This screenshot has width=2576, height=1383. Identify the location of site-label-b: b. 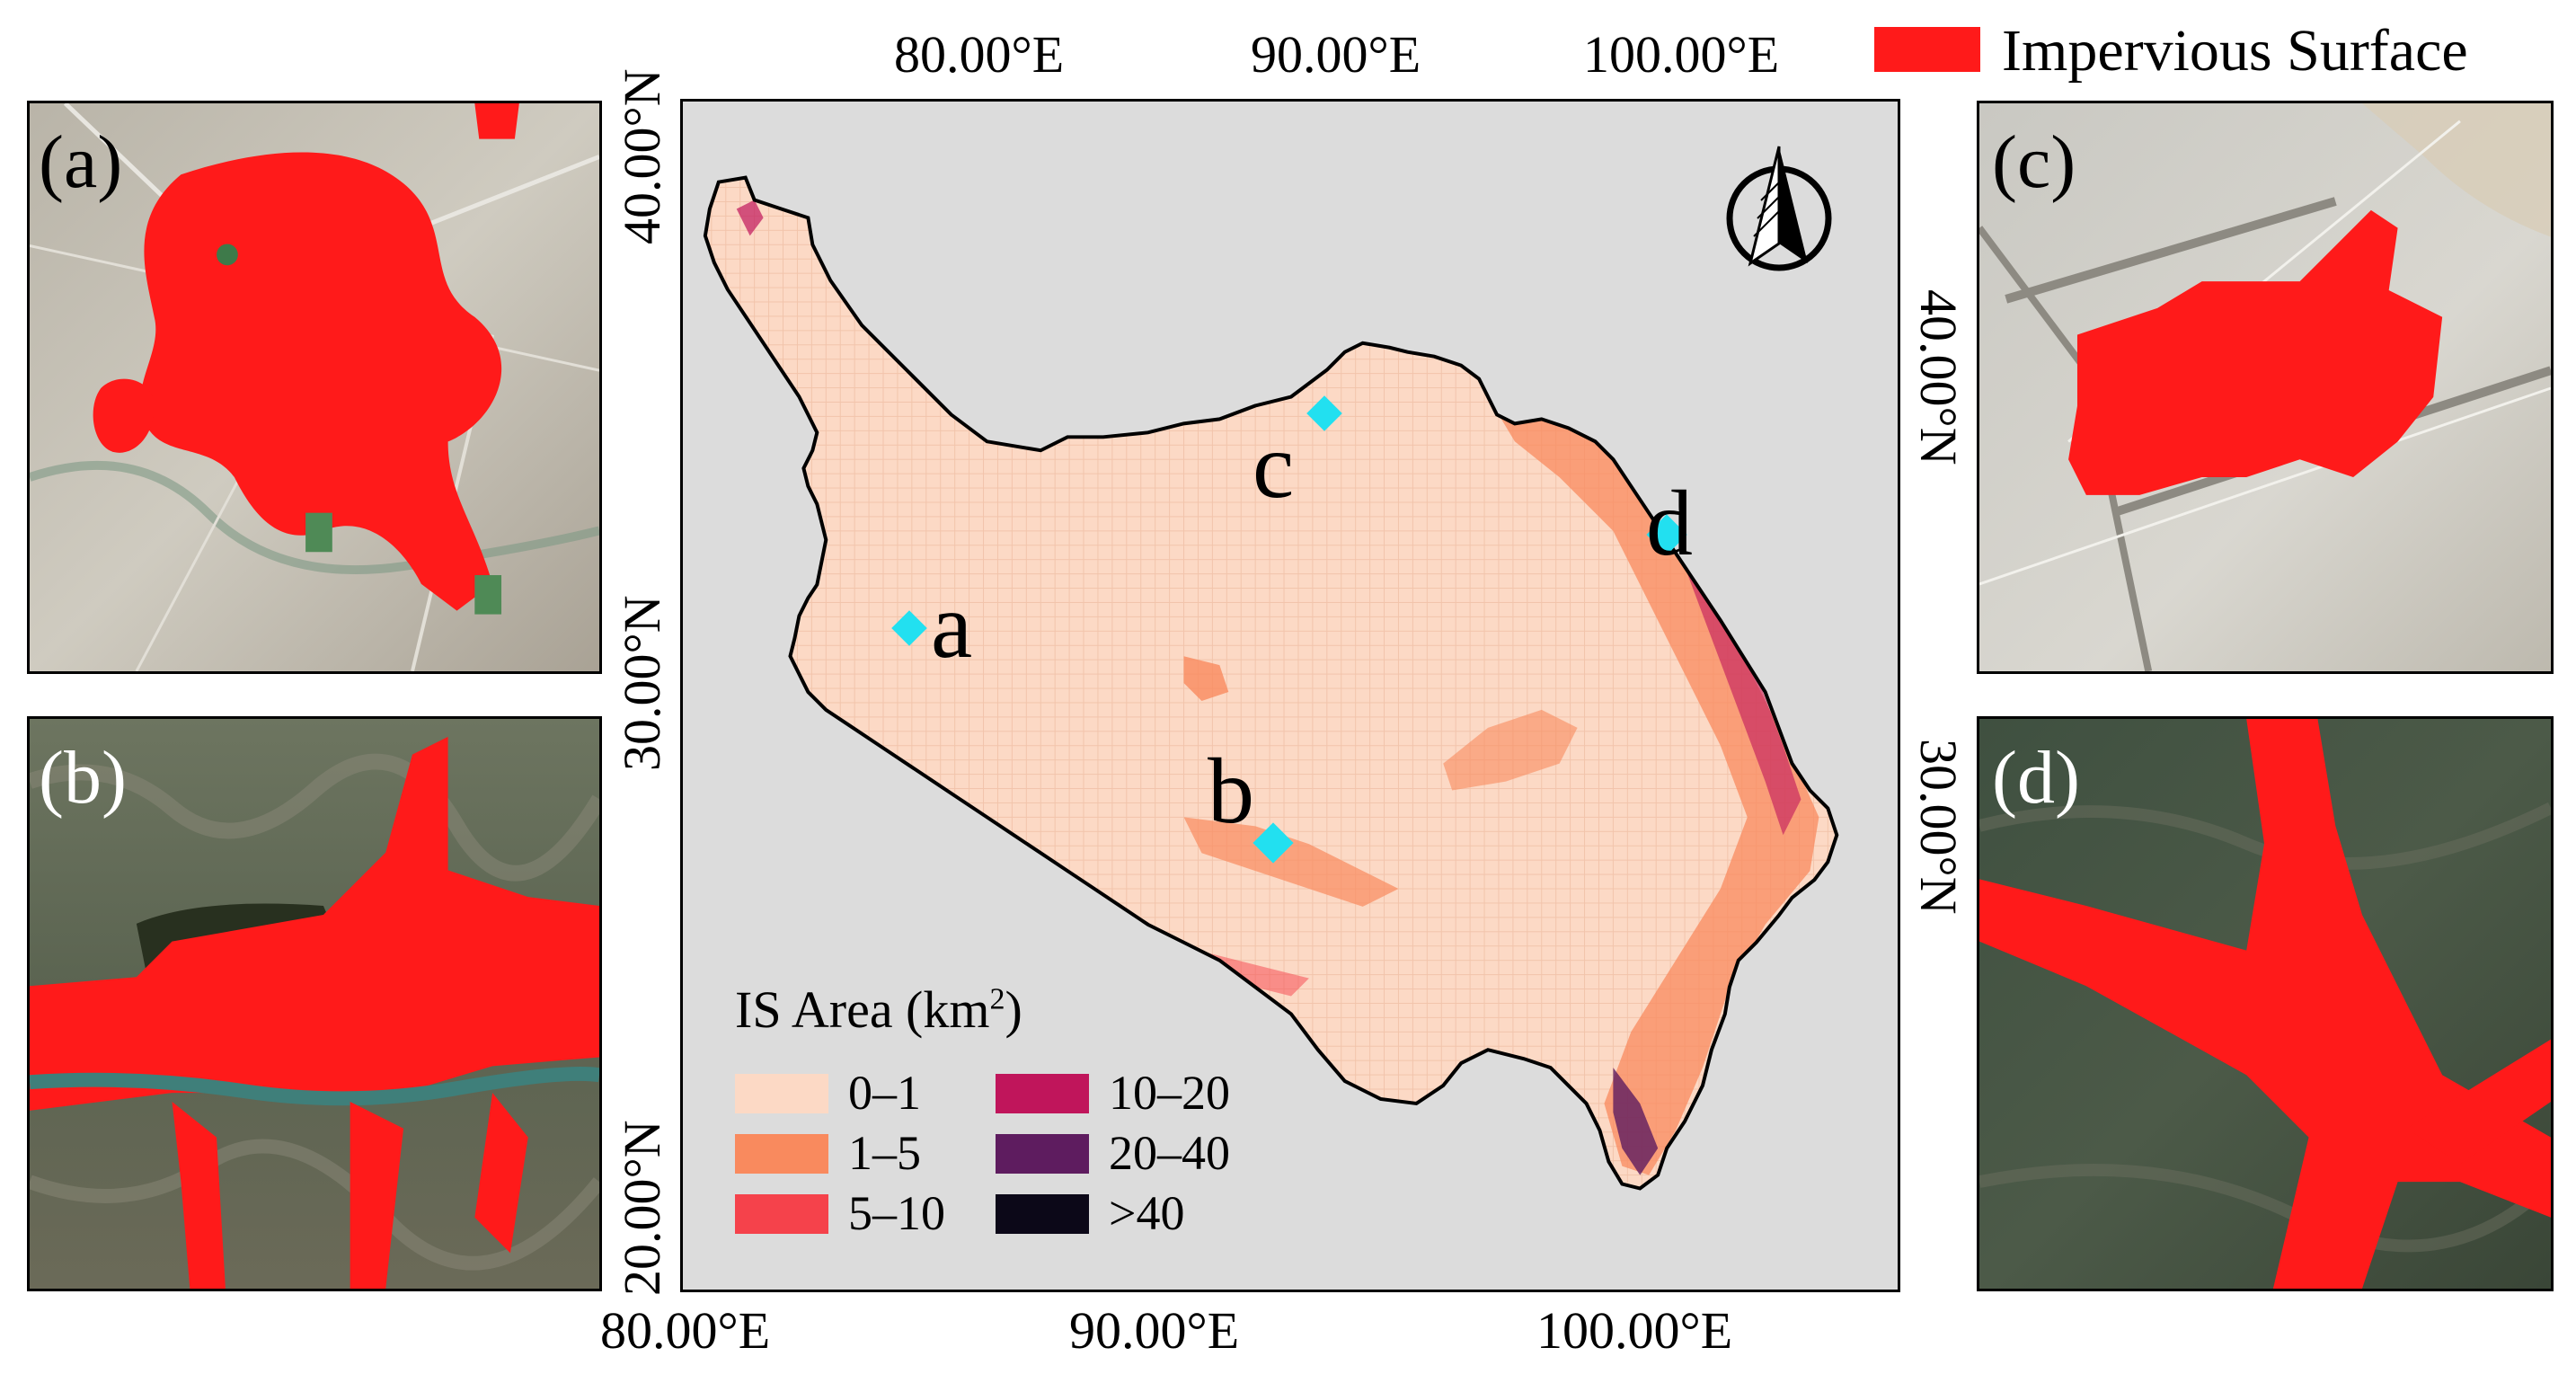
(1231, 791).